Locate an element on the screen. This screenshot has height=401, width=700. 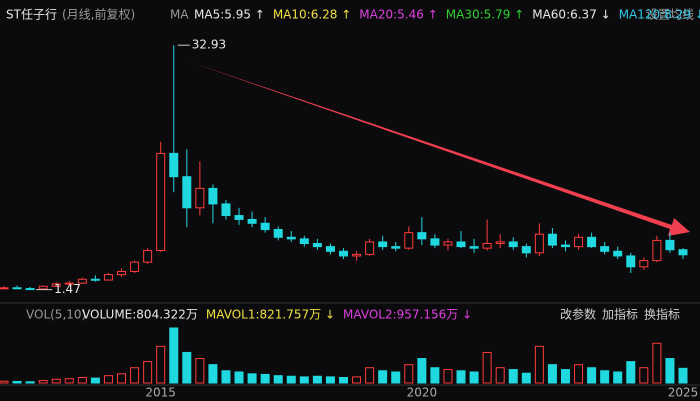
ma-value: MA60:6.37 ↓ is located at coordinates (571, 15).